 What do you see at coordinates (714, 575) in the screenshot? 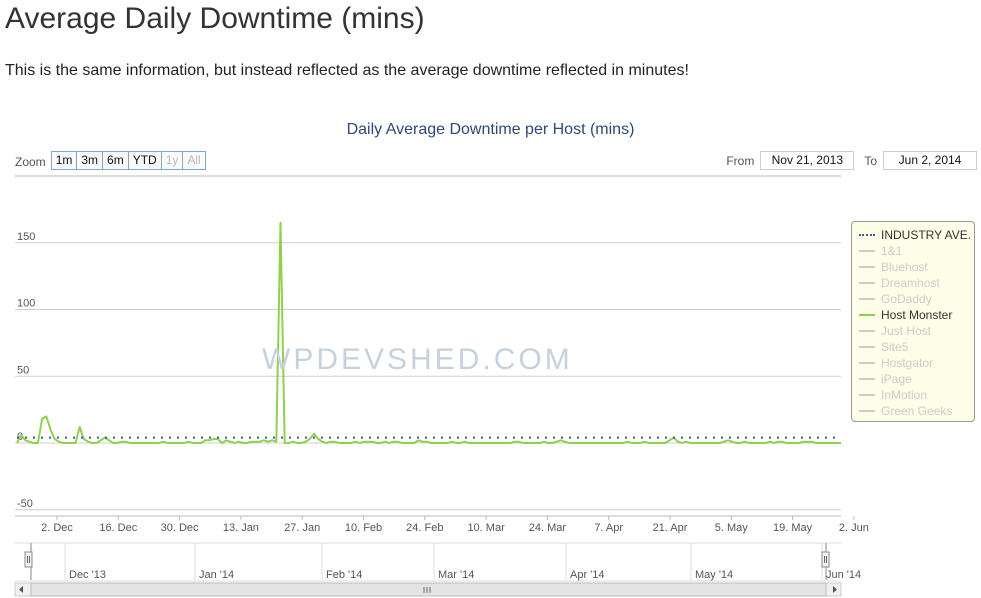
I see `navigator-label: May '14` at bounding box center [714, 575].